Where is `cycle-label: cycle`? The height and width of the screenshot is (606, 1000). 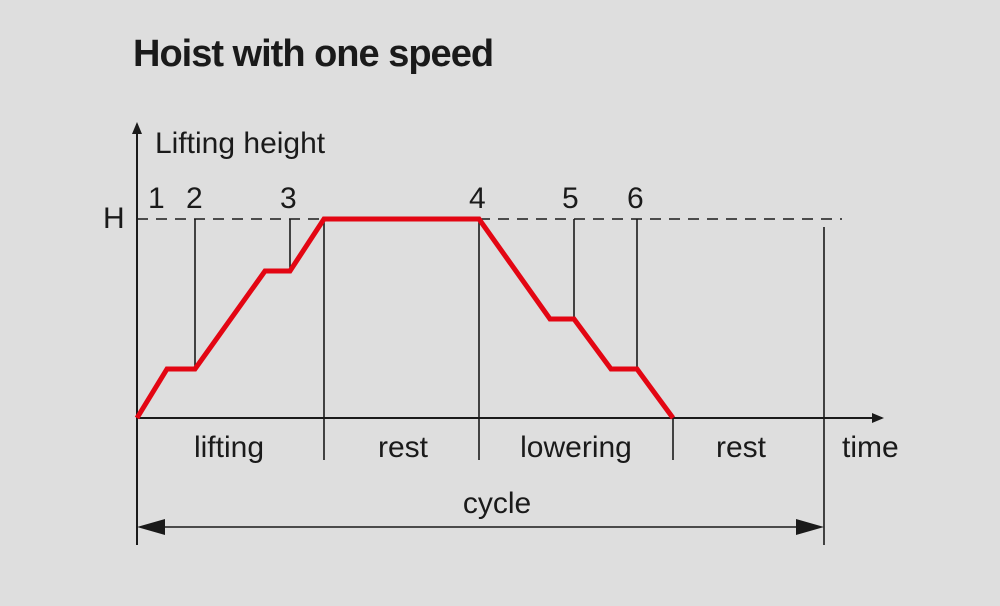
cycle-label: cycle is located at coordinates (497, 503).